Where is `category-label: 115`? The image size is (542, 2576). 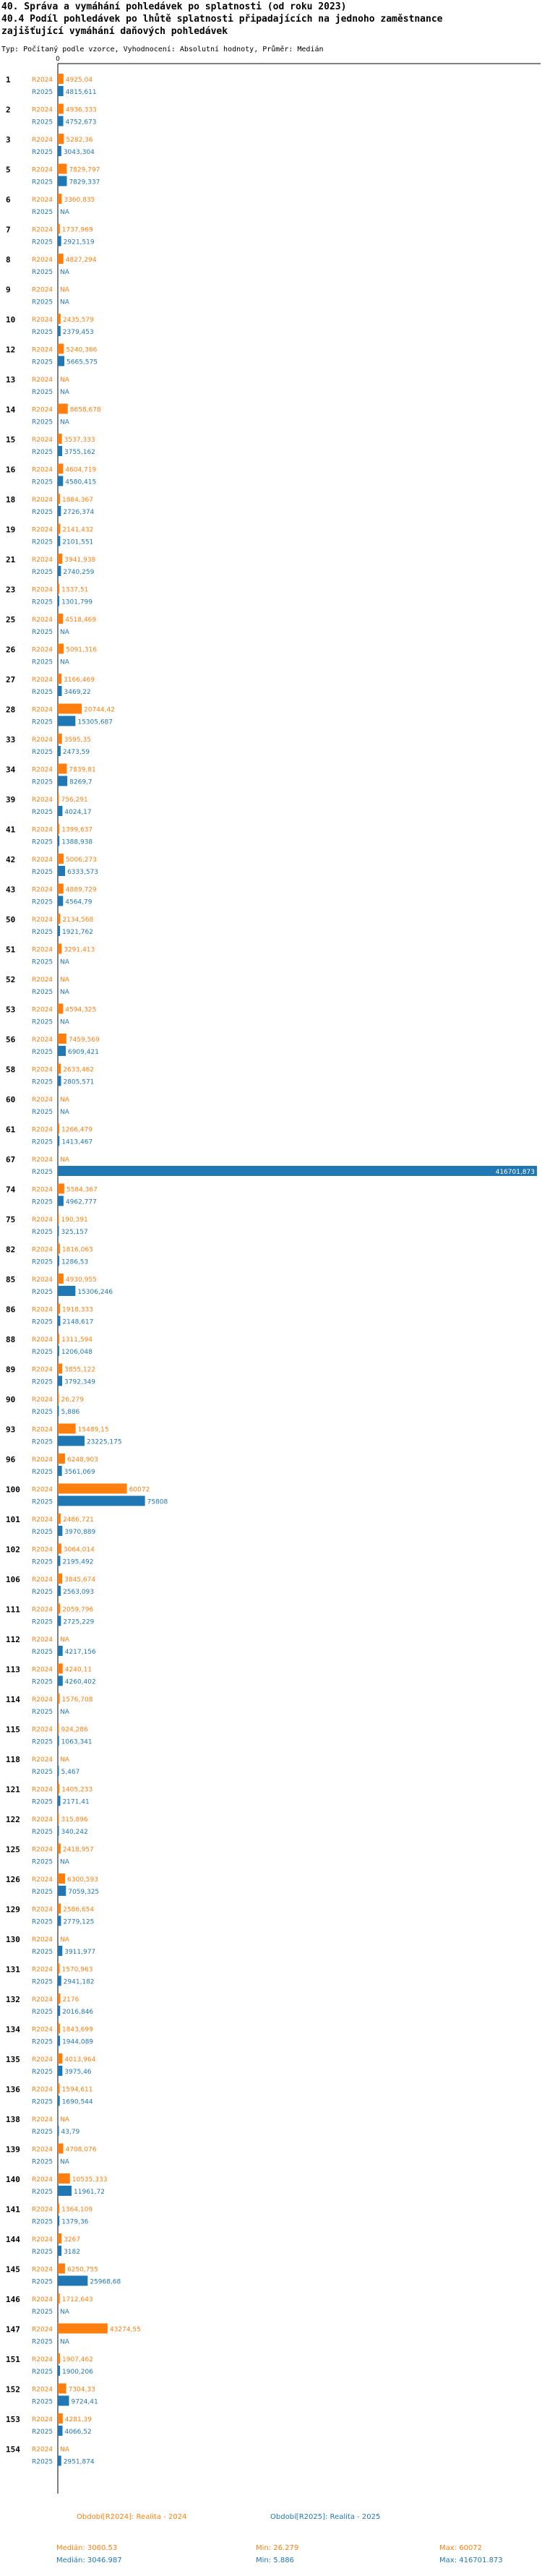
category-label: 115 is located at coordinates (13, 1730).